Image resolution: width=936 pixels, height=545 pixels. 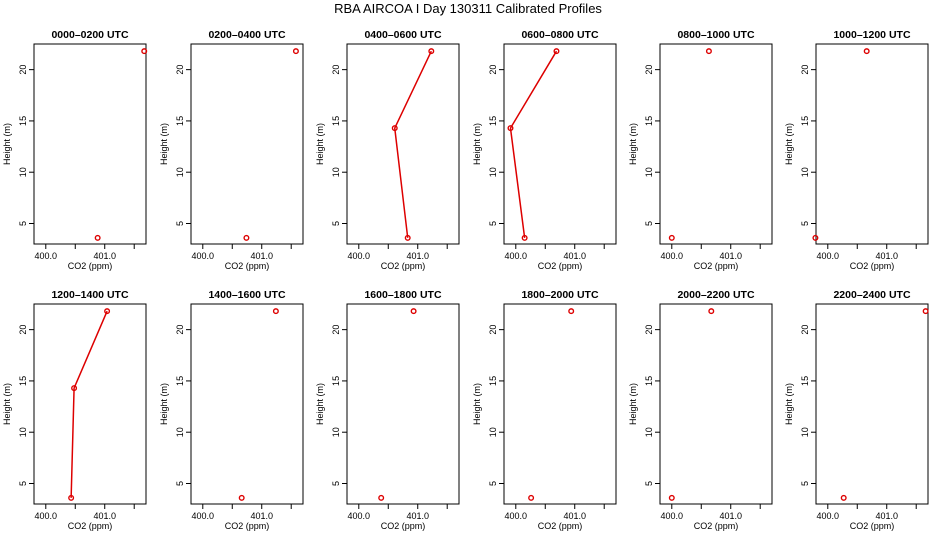 What do you see at coordinates (559, 35) in the screenshot?
I see `panel-title: 0600–0800 UTC` at bounding box center [559, 35].